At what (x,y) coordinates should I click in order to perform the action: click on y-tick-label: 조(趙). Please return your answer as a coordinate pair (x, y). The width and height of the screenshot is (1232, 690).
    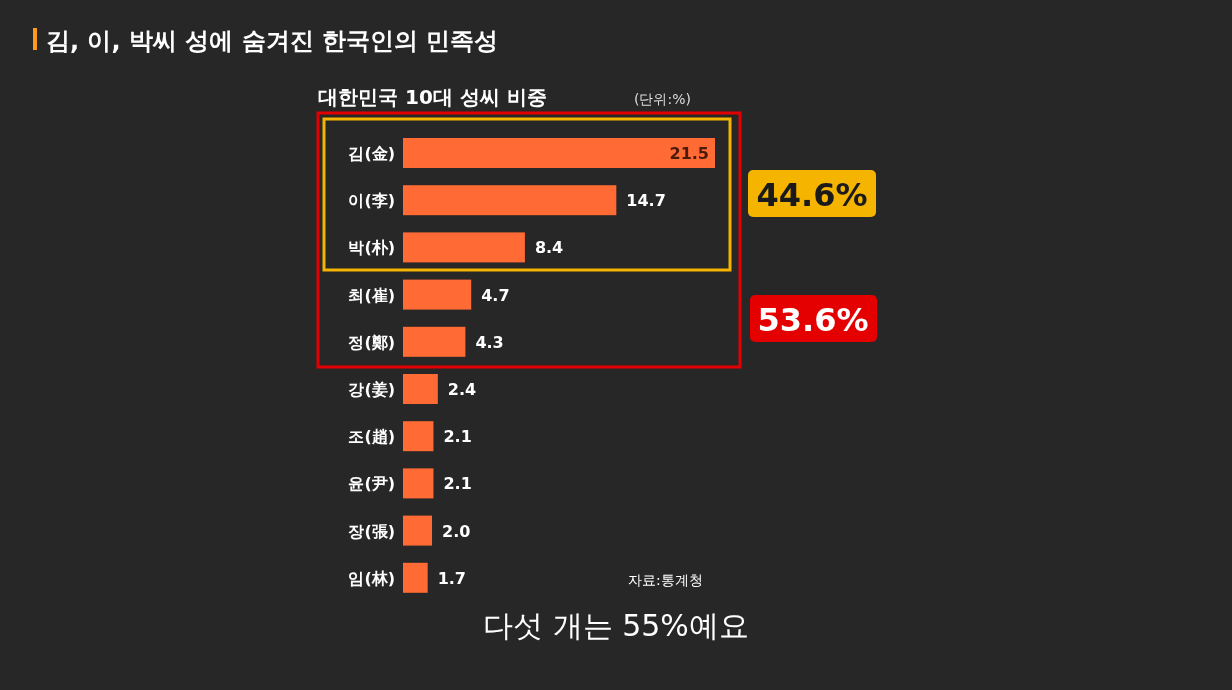
    Looking at the image, I should click on (371, 437).